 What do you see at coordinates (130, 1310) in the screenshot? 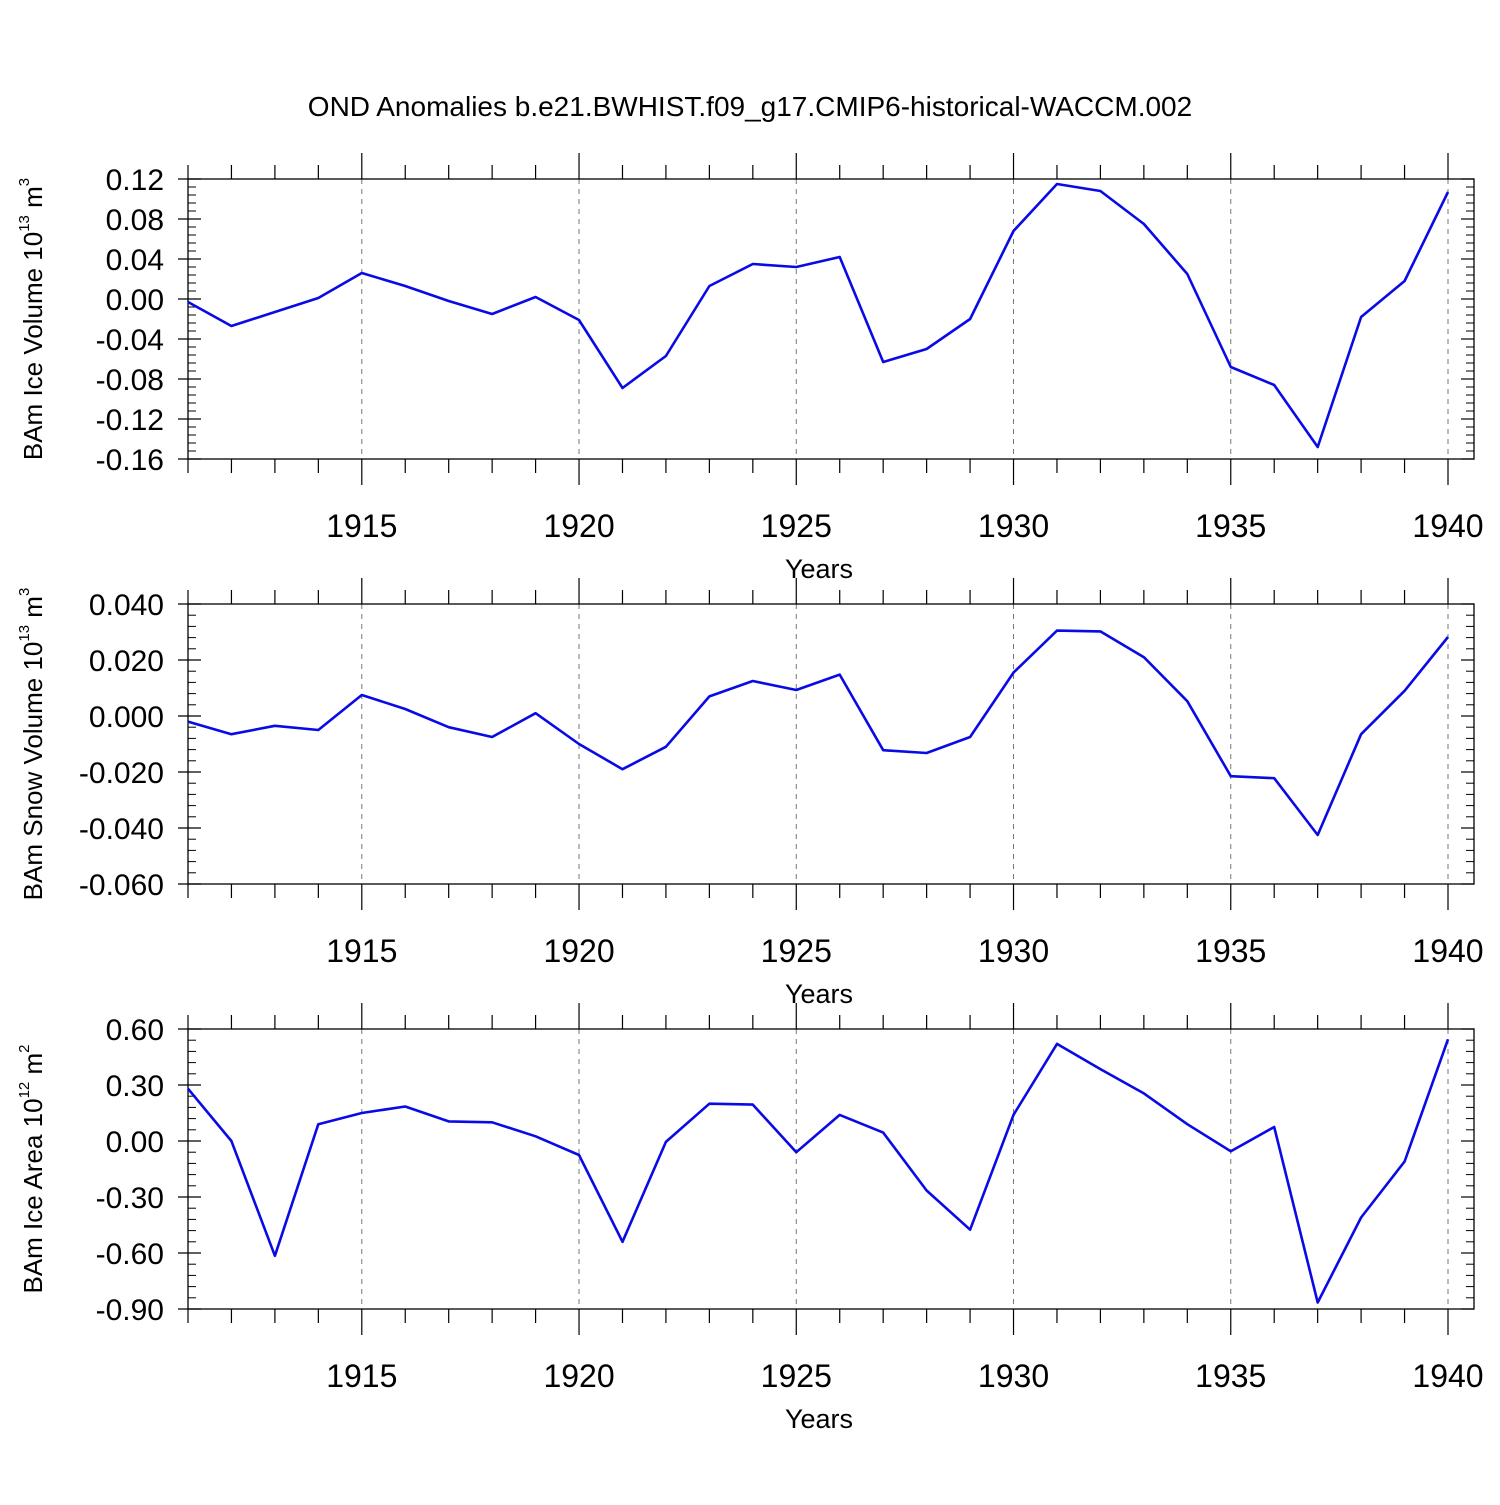
I see `y-tick-label: -0.90` at bounding box center [130, 1310].